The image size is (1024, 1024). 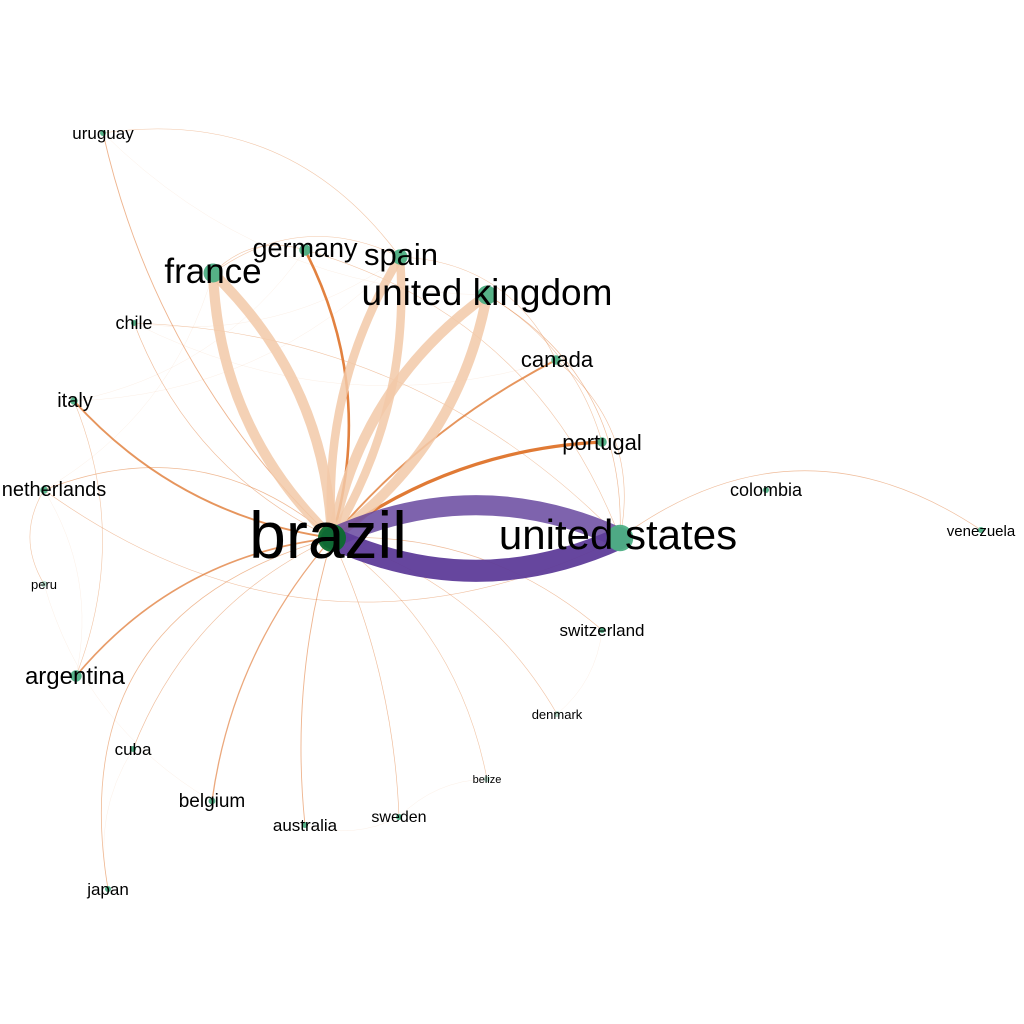 I want to click on edge-brazil-cuba, so click(x=232, y=643).